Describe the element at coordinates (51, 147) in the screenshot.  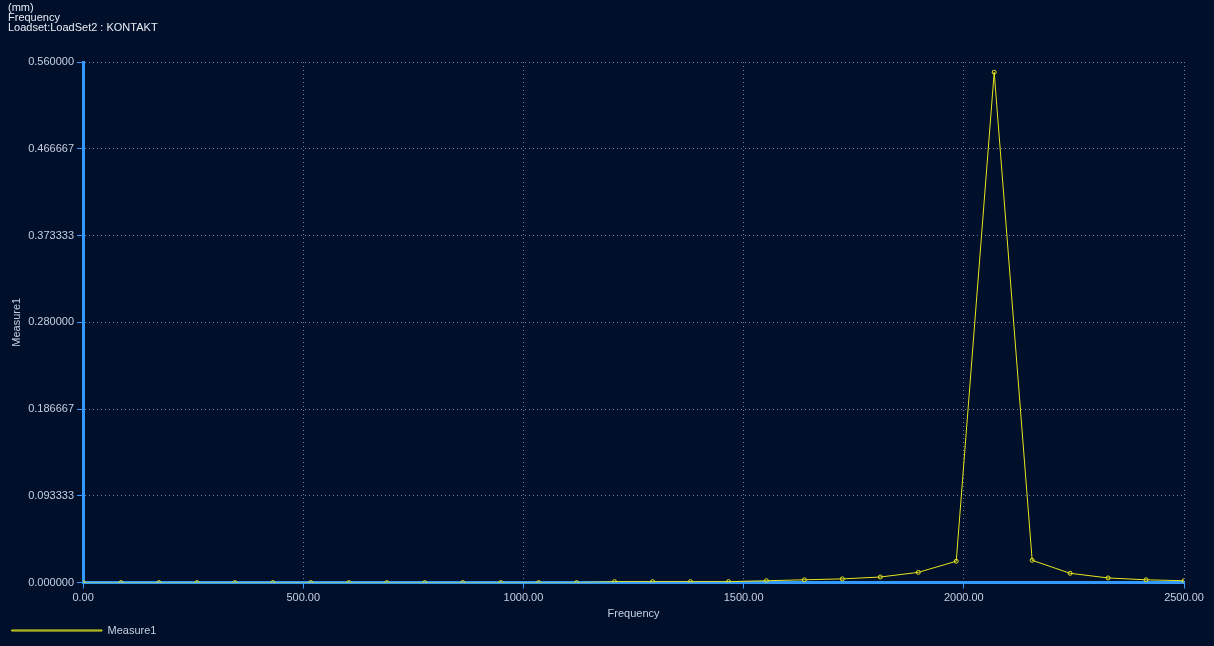
I see `y-tick-label: 0.466667` at that location.